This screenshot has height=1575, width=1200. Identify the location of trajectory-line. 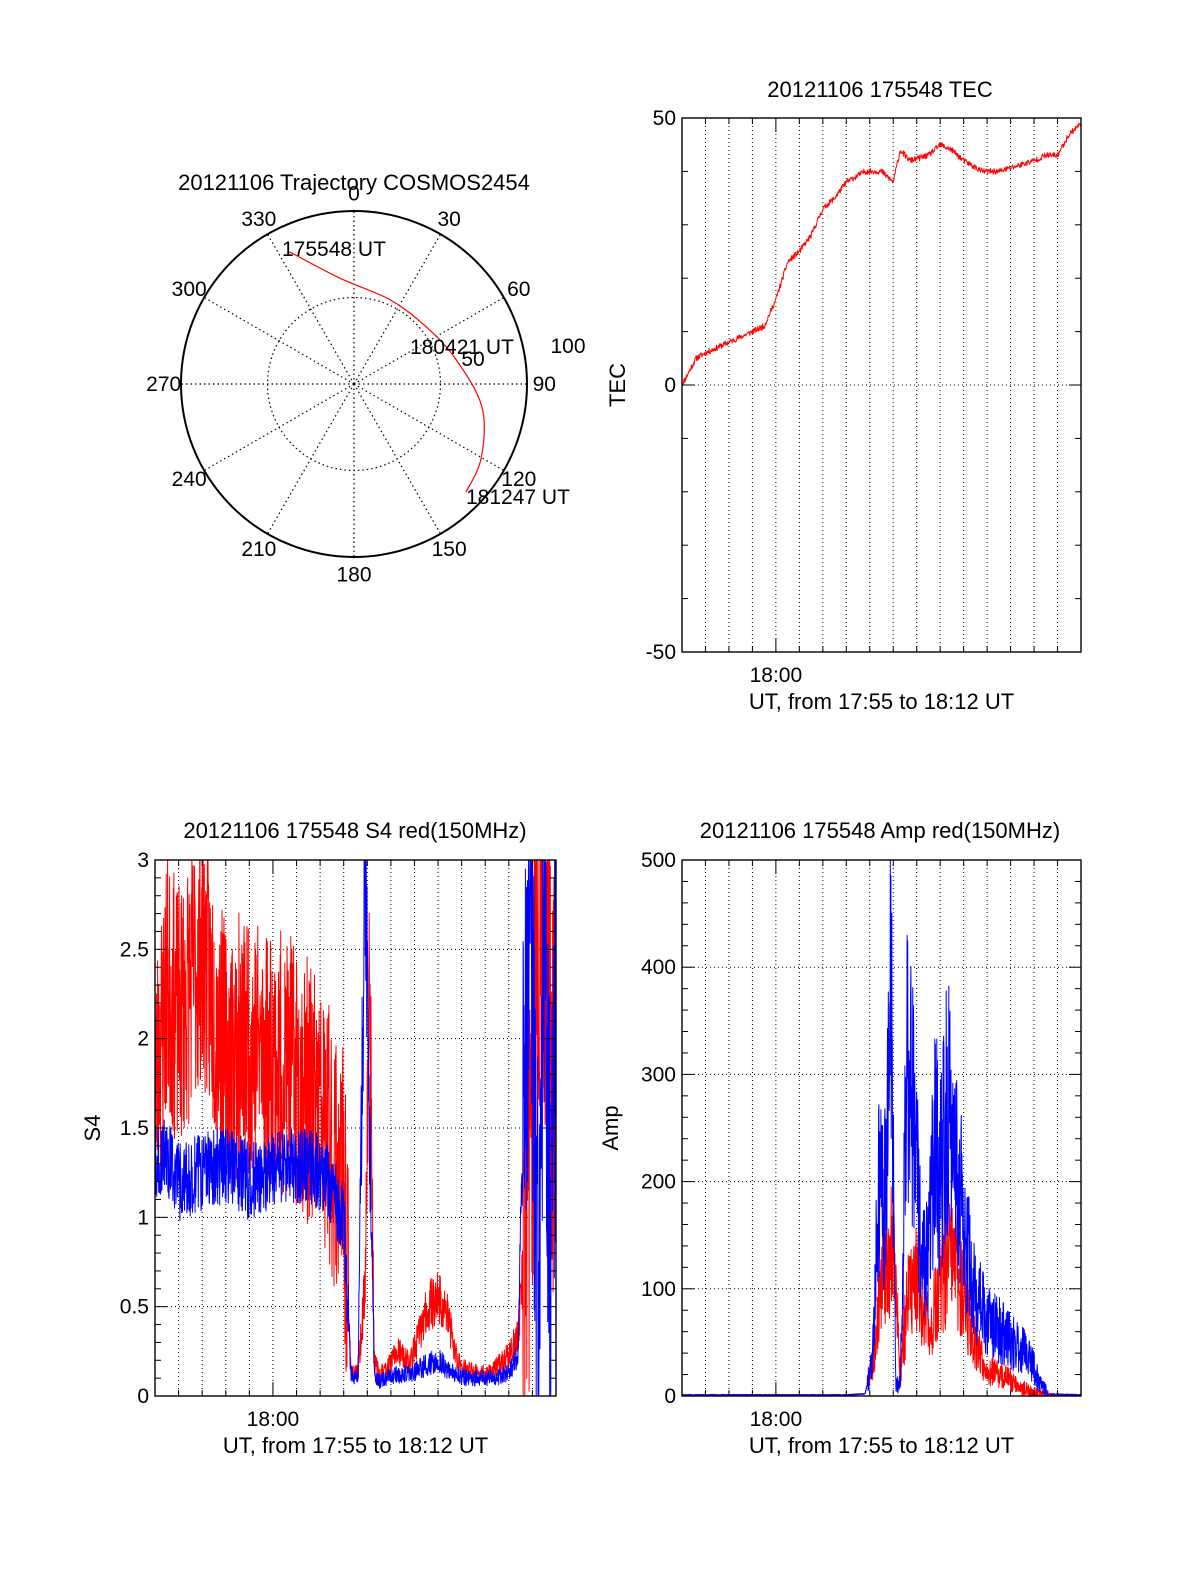
(387, 372).